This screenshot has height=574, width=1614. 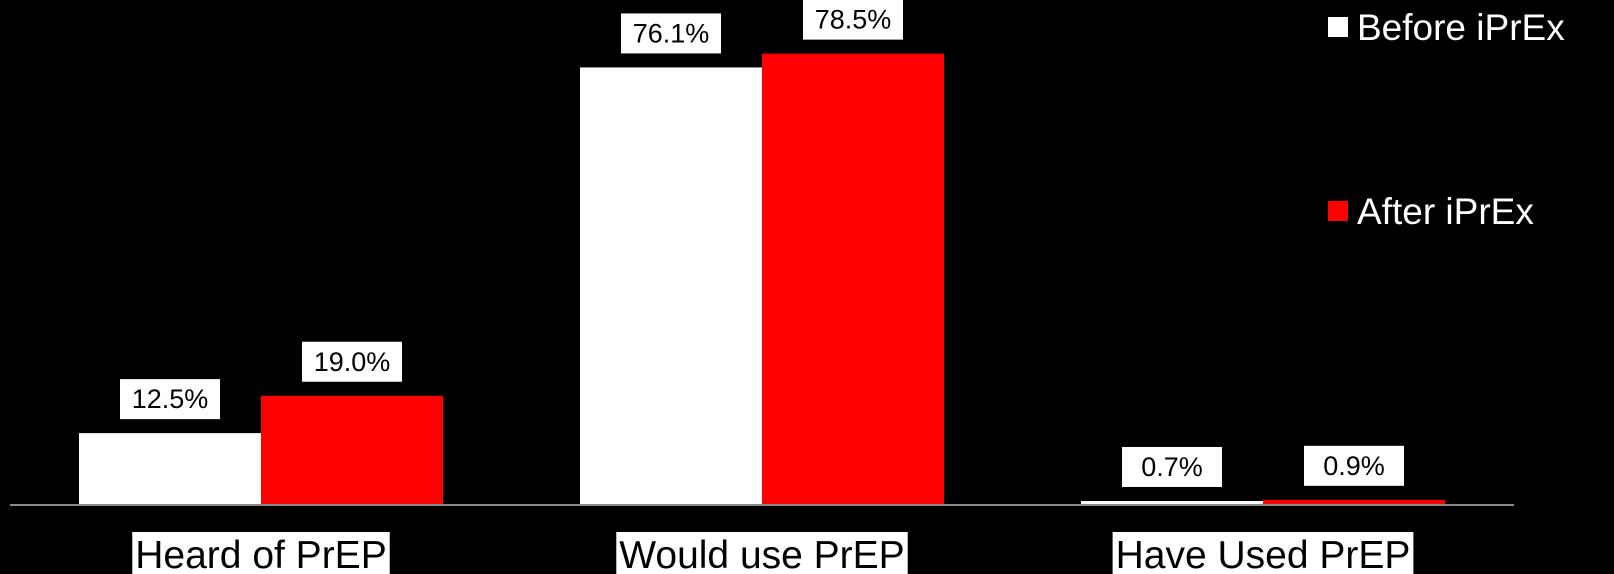 What do you see at coordinates (1445, 211) in the screenshot?
I see `legend-label: After iPrEx` at bounding box center [1445, 211].